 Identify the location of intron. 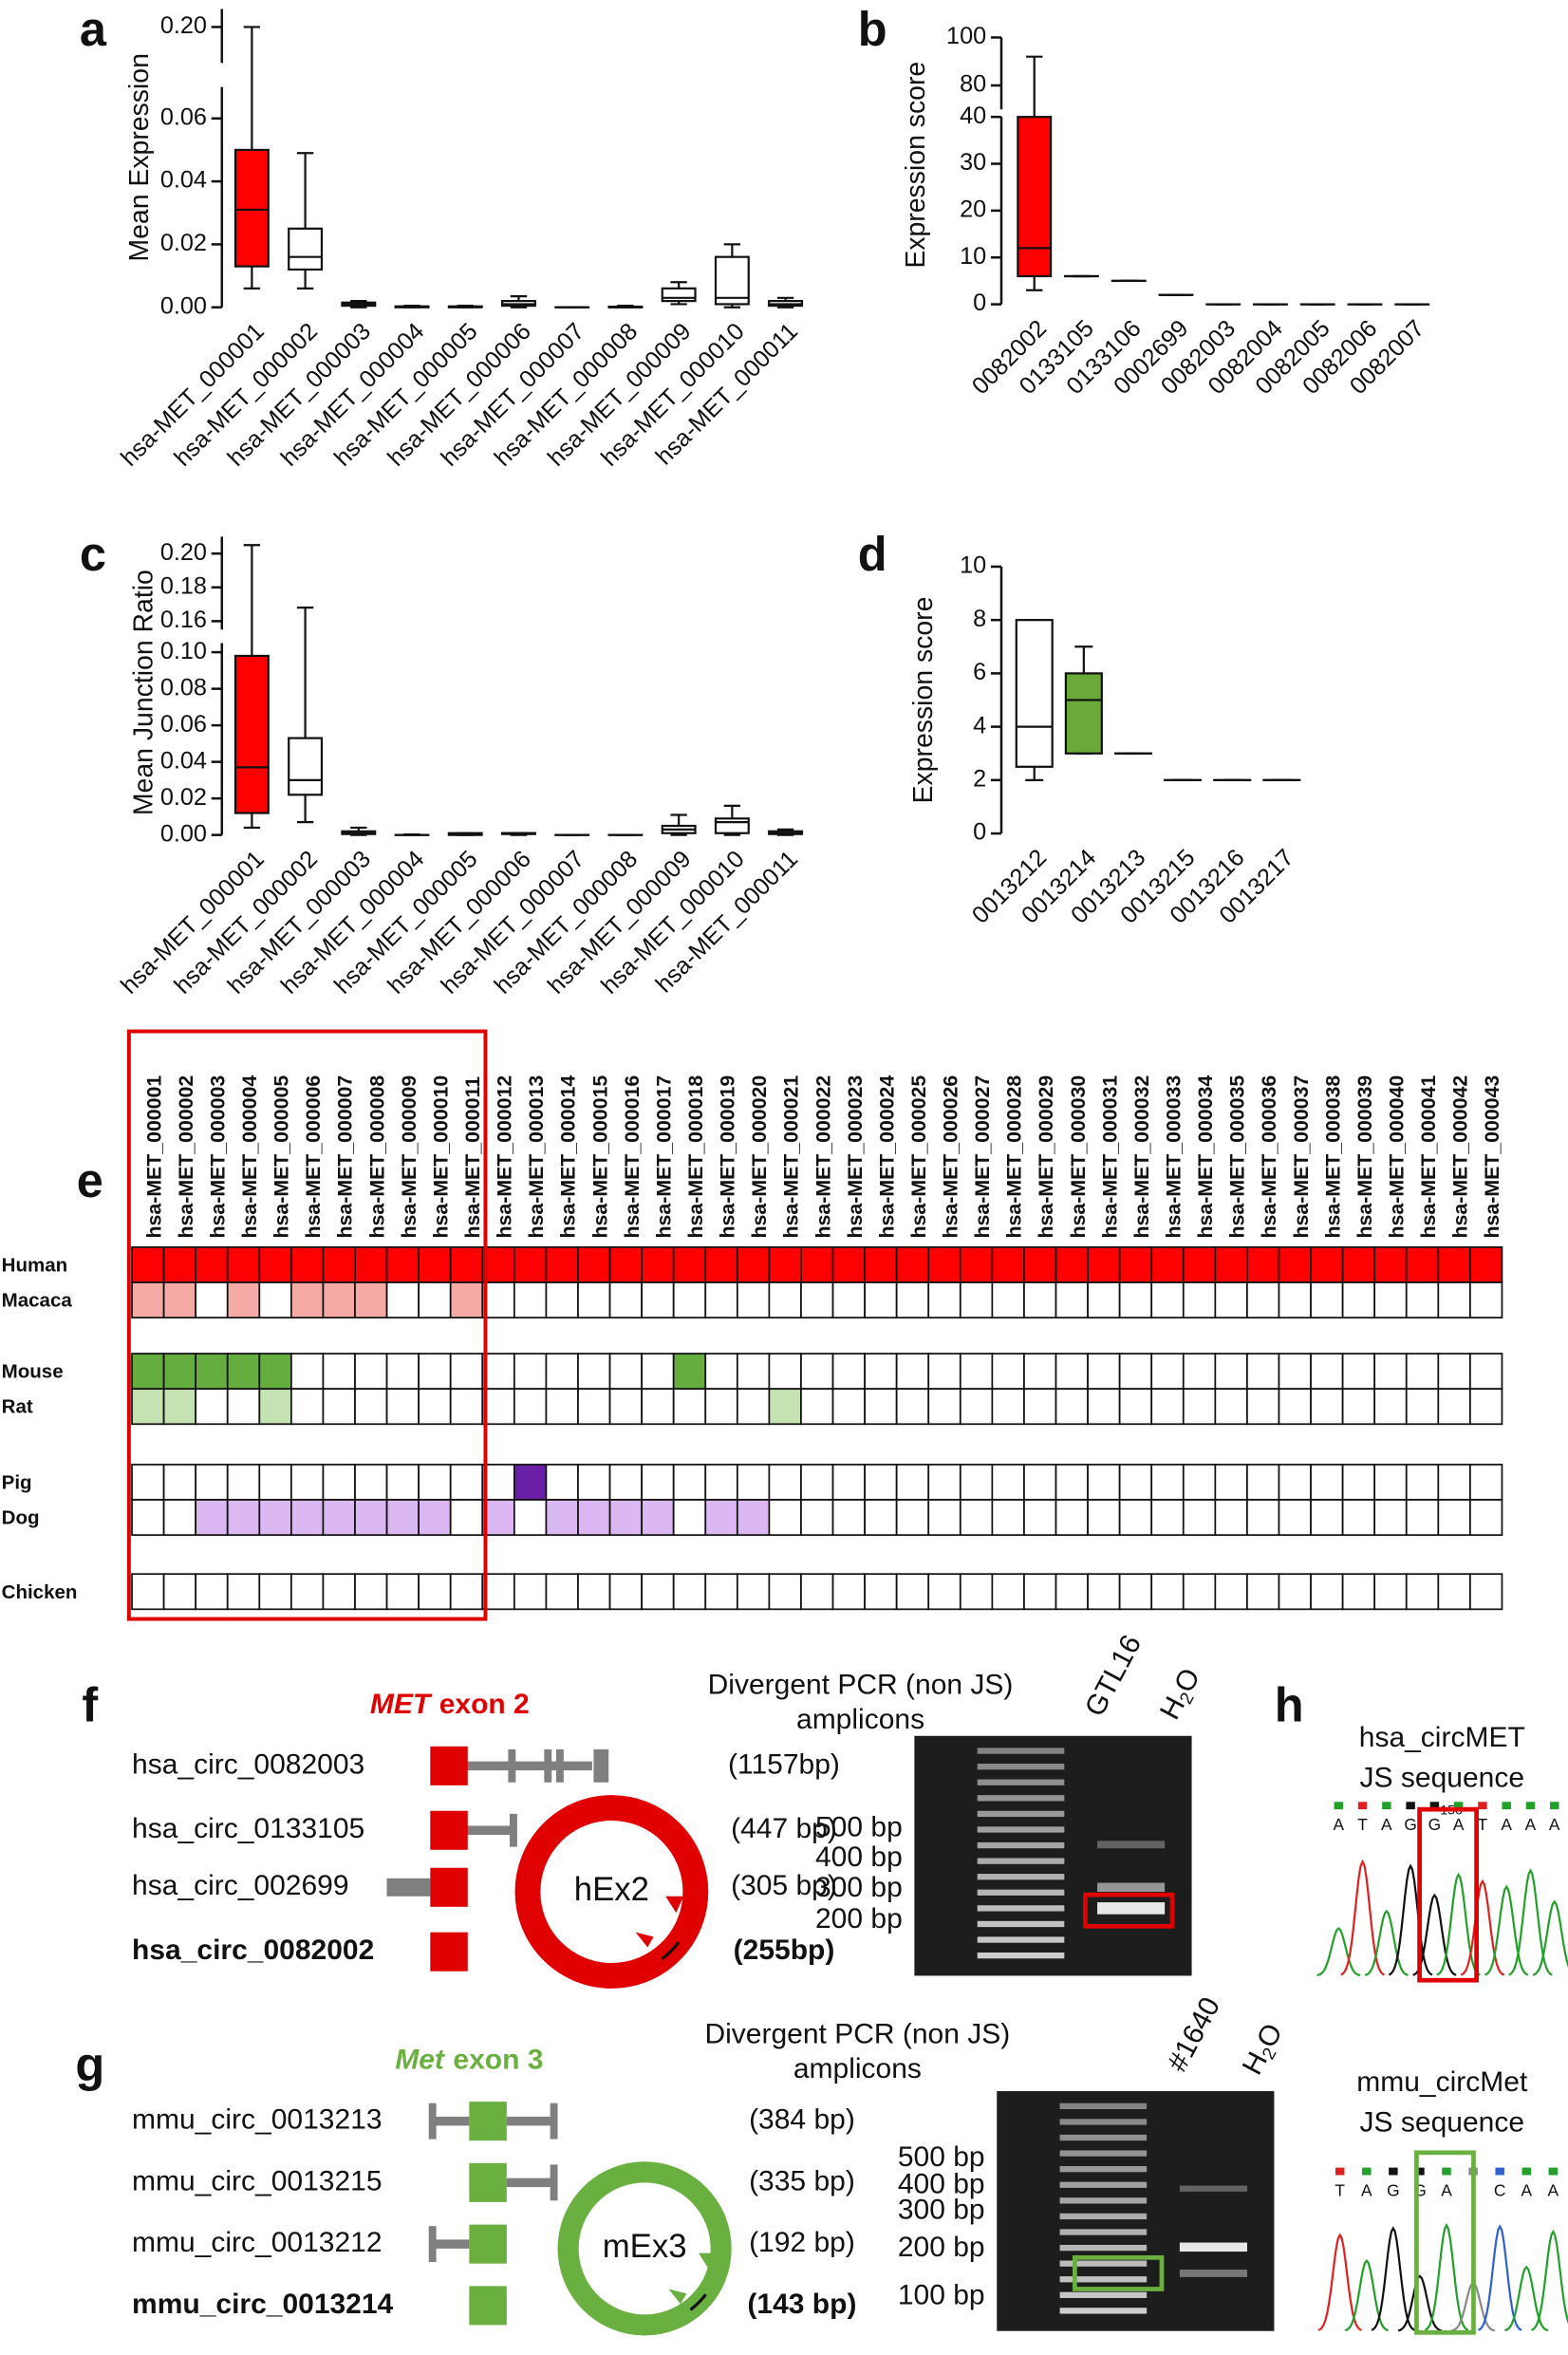
(512, 1765).